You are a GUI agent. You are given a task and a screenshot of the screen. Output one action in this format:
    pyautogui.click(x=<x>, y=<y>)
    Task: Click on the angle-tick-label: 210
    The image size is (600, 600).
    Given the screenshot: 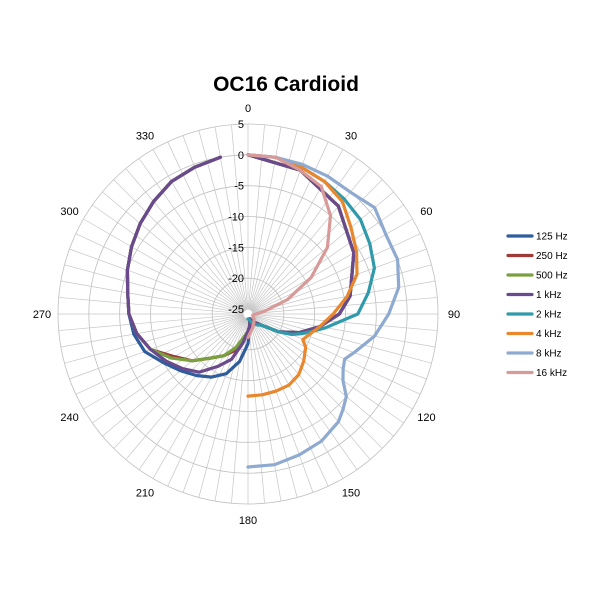 What is the action you would take?
    pyautogui.click(x=145, y=493)
    